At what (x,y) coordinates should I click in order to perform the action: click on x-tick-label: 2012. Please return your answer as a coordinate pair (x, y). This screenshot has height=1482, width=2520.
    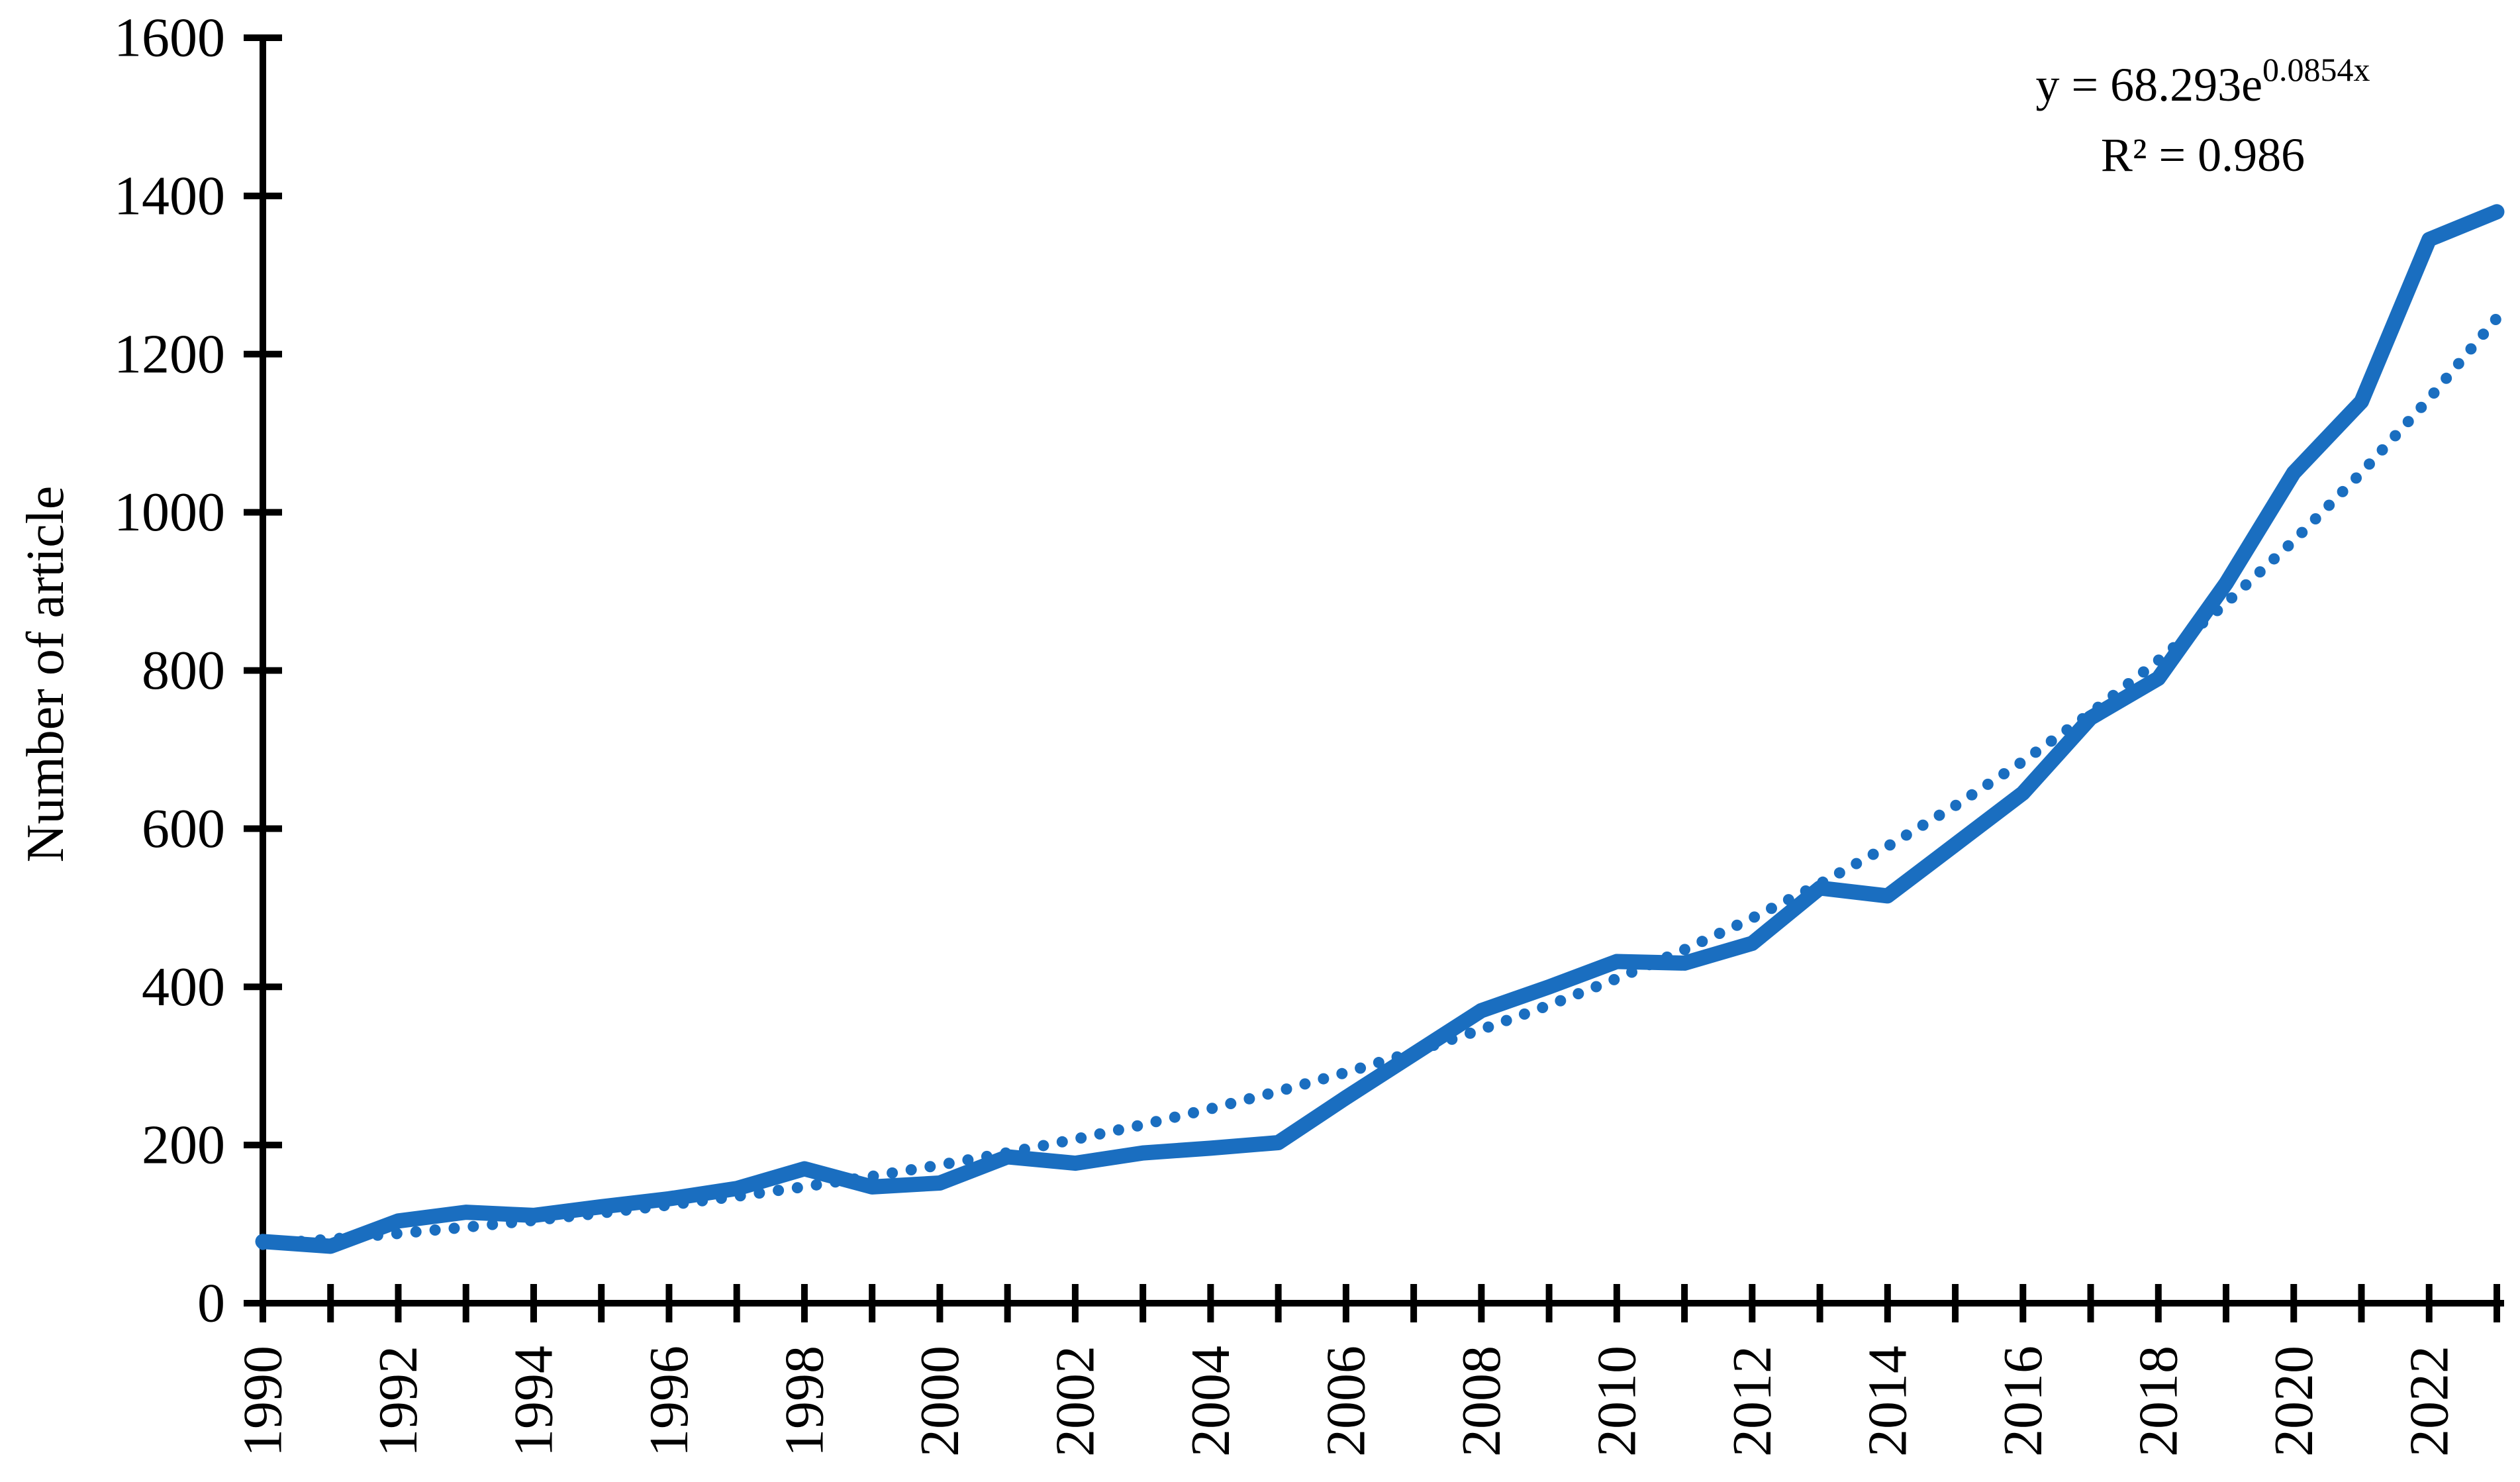
    Looking at the image, I should click on (1752, 1401).